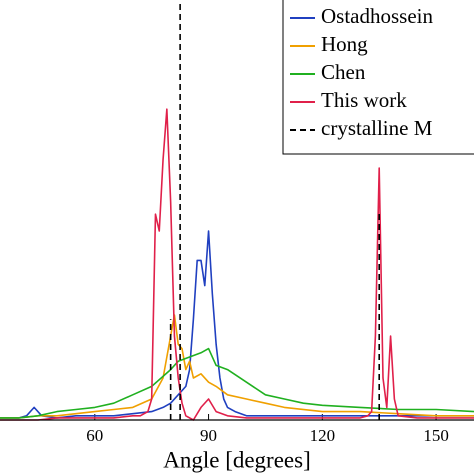 The image size is (474, 474). I want to click on x-axis-label: Angle [degrees], so click(237, 459).